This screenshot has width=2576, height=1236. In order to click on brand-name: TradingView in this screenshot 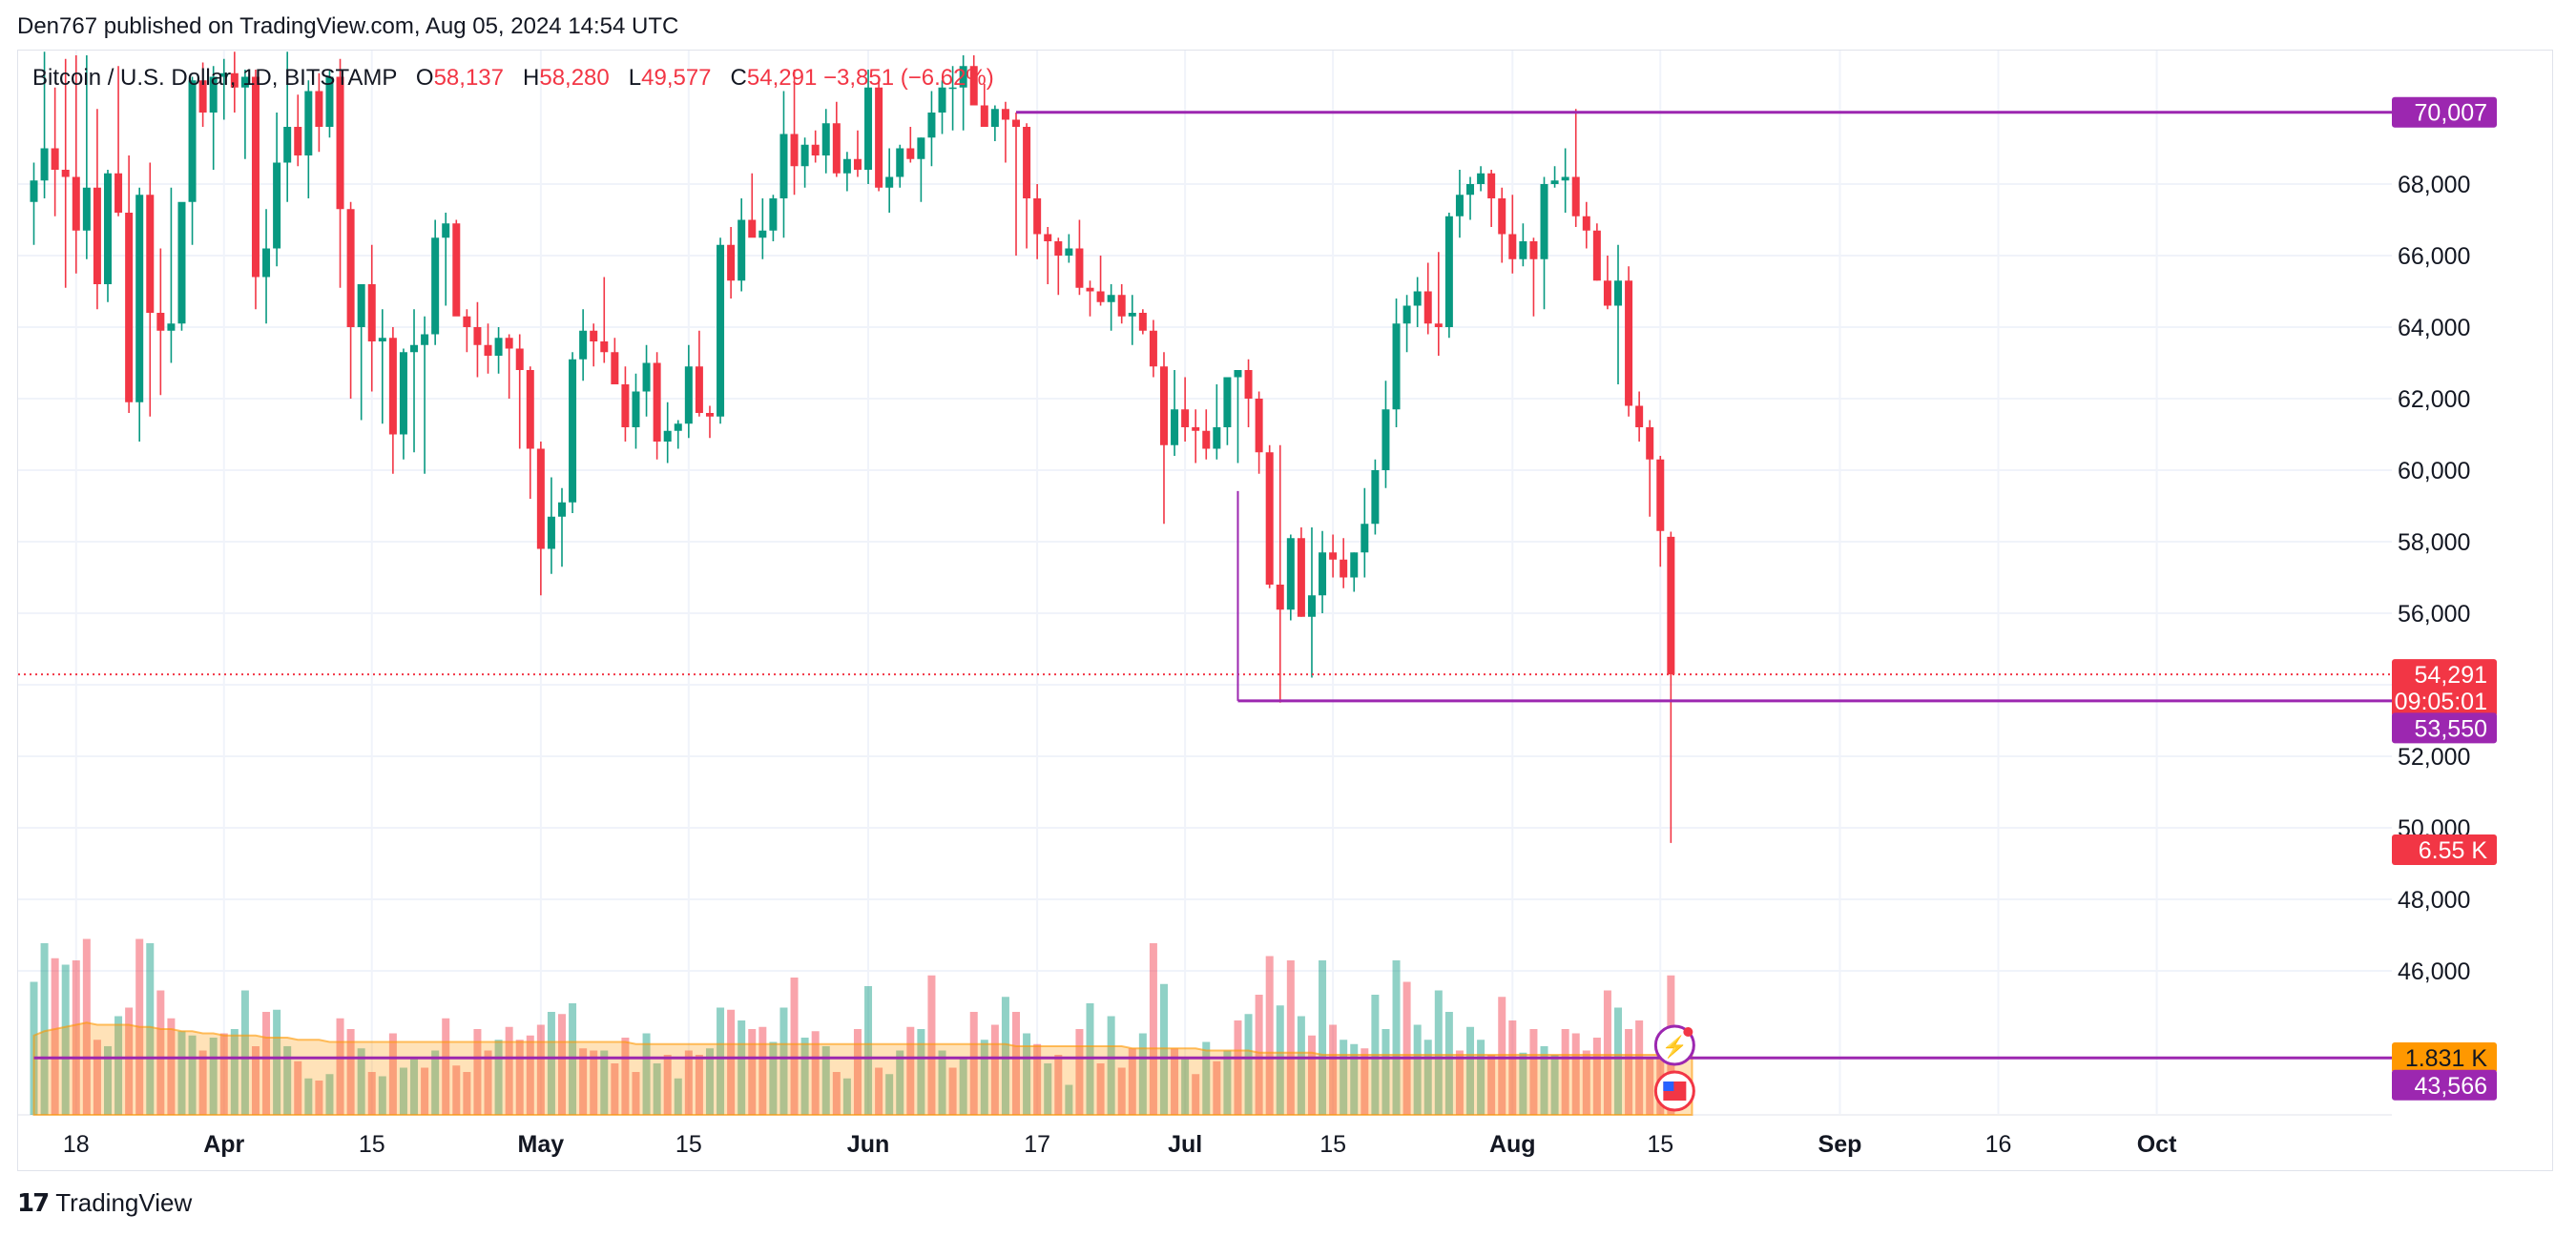, I will do `click(124, 1202)`.